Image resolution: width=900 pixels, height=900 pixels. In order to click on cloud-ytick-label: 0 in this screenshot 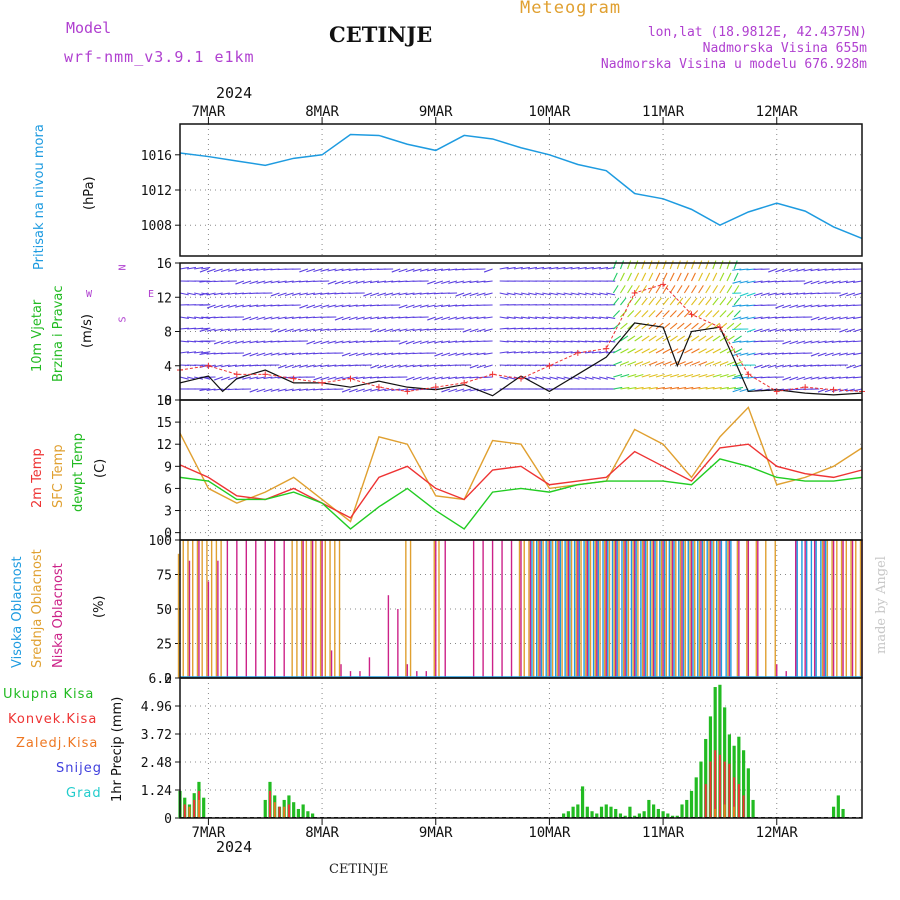, I will do `click(168, 679)`.